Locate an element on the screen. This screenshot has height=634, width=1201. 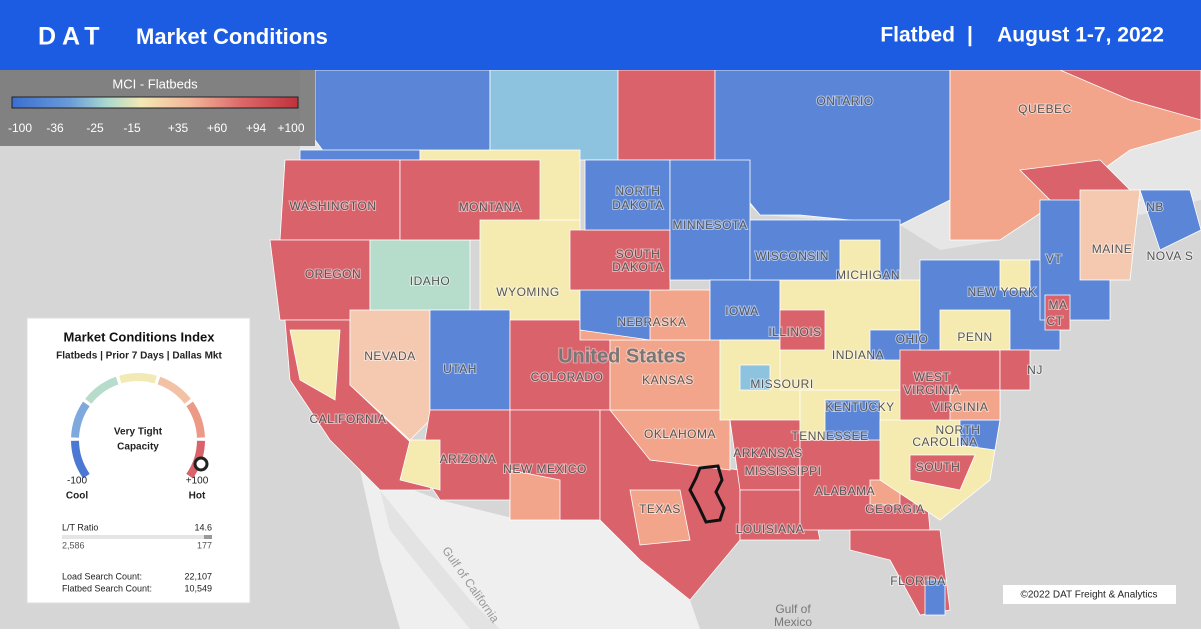
legend-label: +35 is located at coordinates (178, 128).